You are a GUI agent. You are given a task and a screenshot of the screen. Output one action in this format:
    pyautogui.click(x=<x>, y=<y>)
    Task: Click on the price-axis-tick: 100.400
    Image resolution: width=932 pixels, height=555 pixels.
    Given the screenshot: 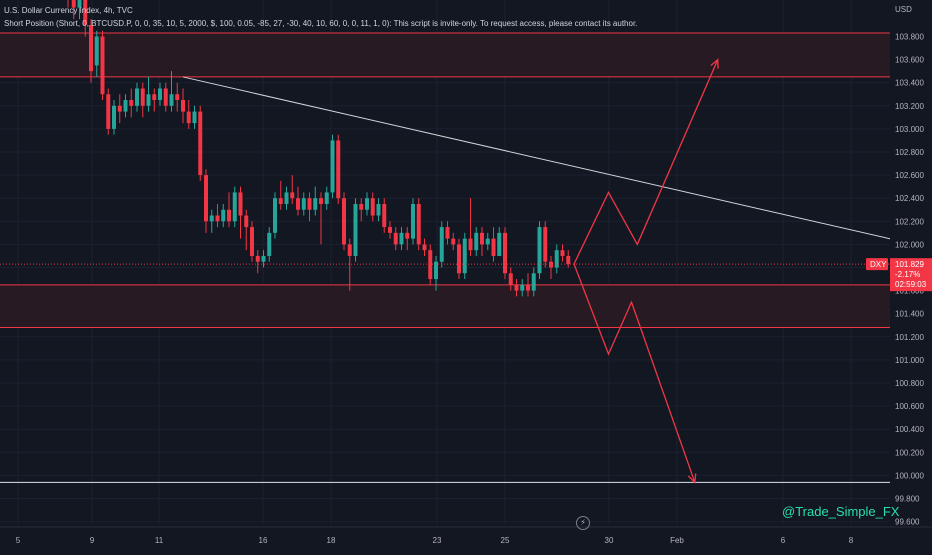 What is the action you would take?
    pyautogui.click(x=909, y=429)
    